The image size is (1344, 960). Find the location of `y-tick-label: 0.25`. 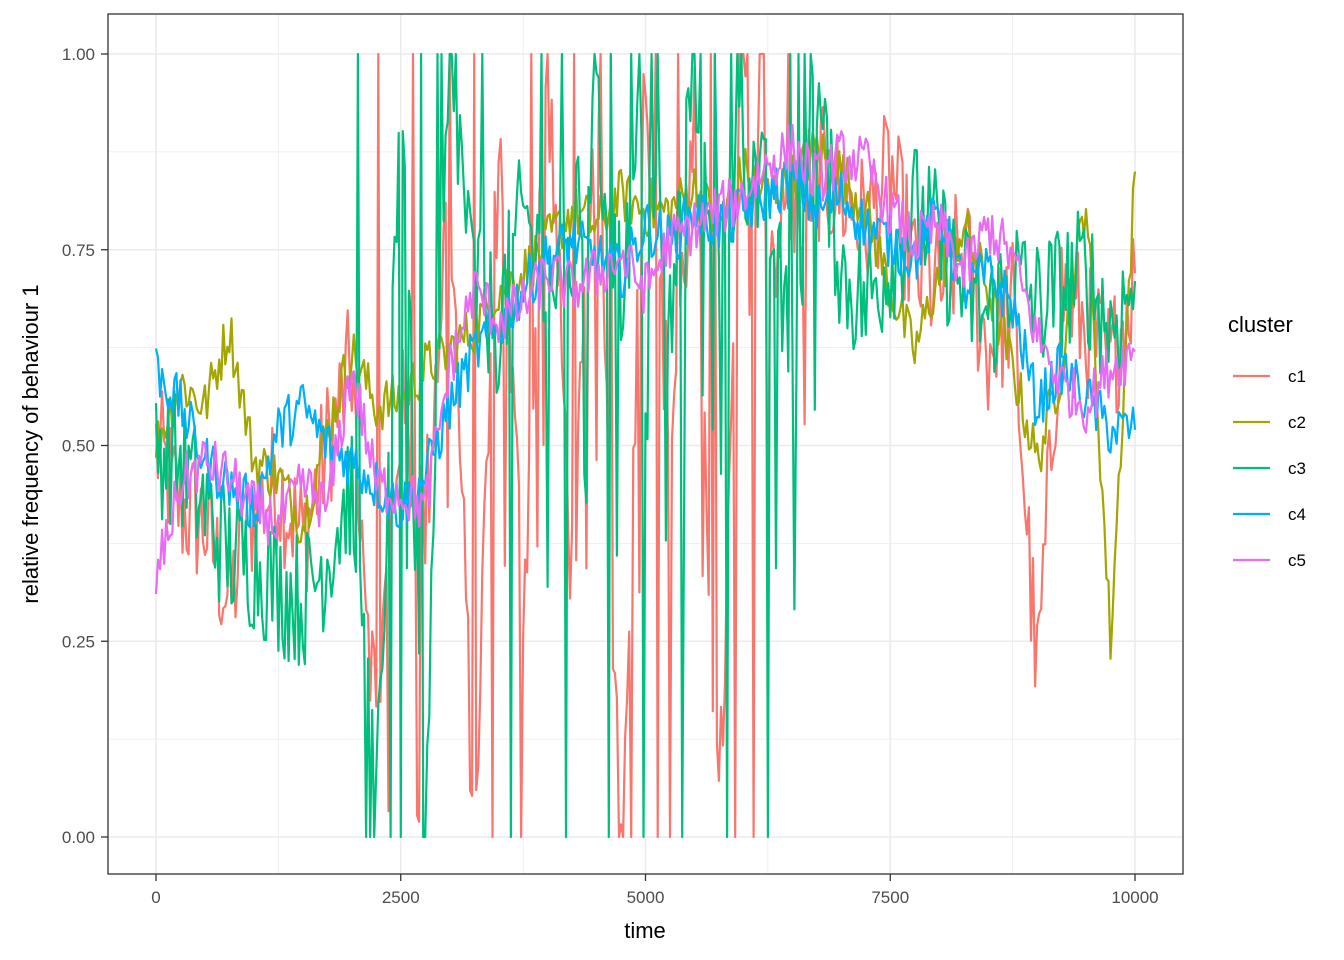

y-tick-label: 0.25 is located at coordinates (78, 641).